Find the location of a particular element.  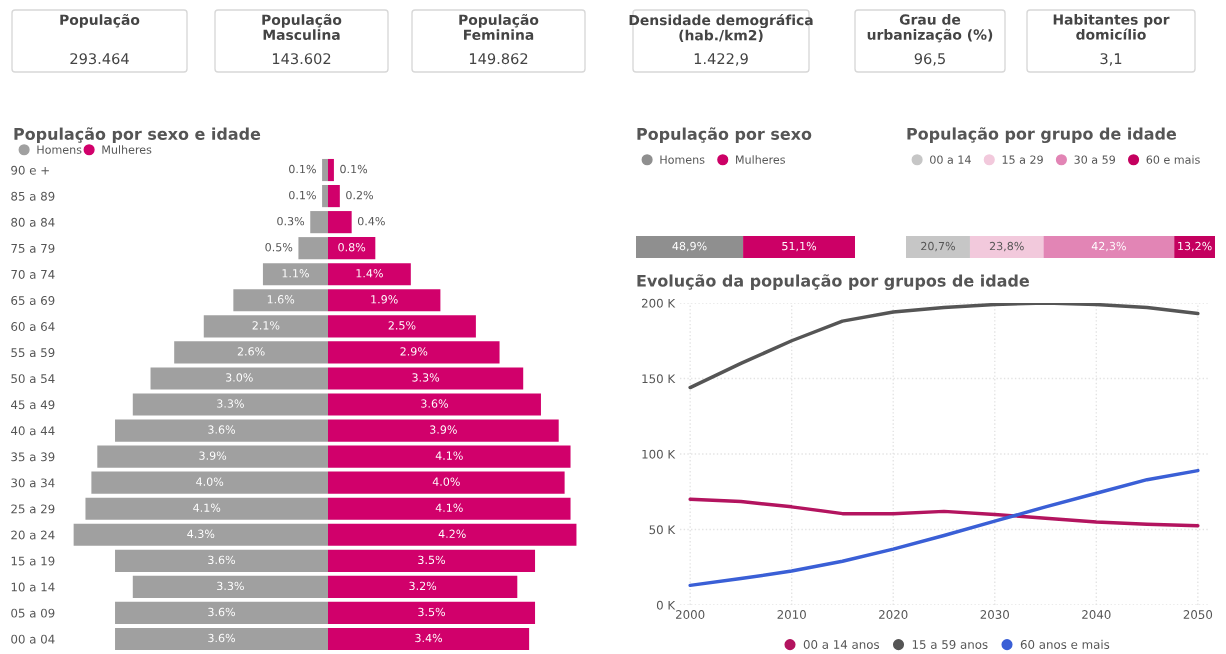

x-tick-label: 2010 is located at coordinates (791, 614).